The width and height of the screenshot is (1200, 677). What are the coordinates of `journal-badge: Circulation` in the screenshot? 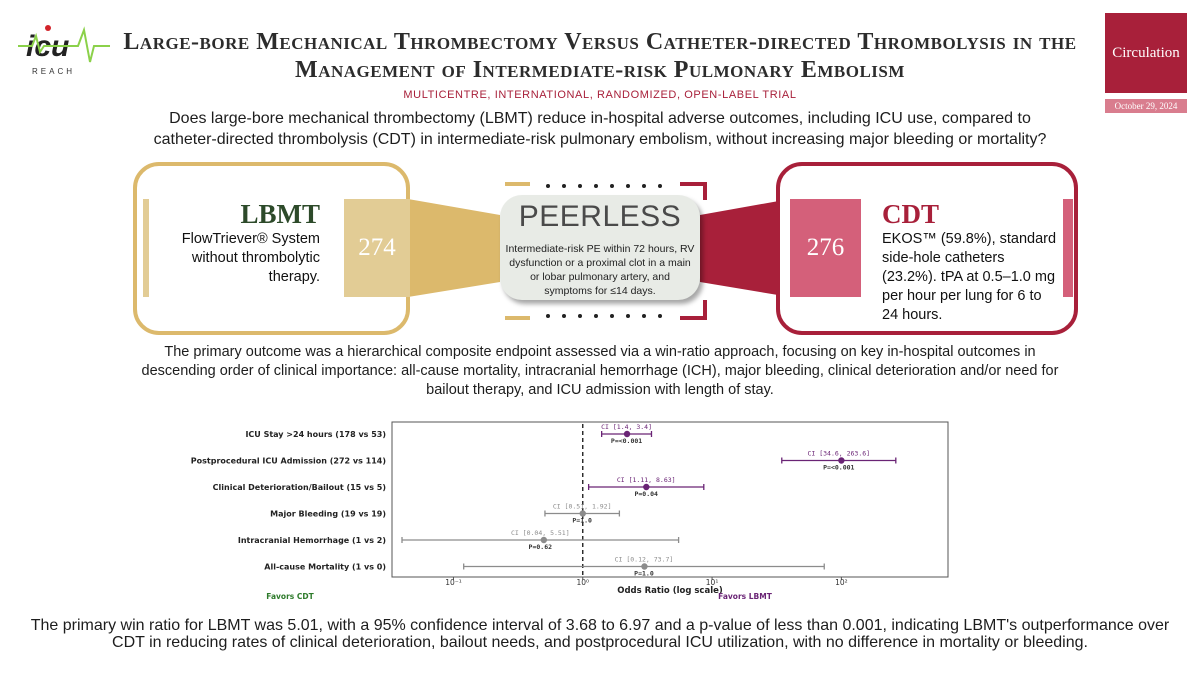 It's located at (1146, 53).